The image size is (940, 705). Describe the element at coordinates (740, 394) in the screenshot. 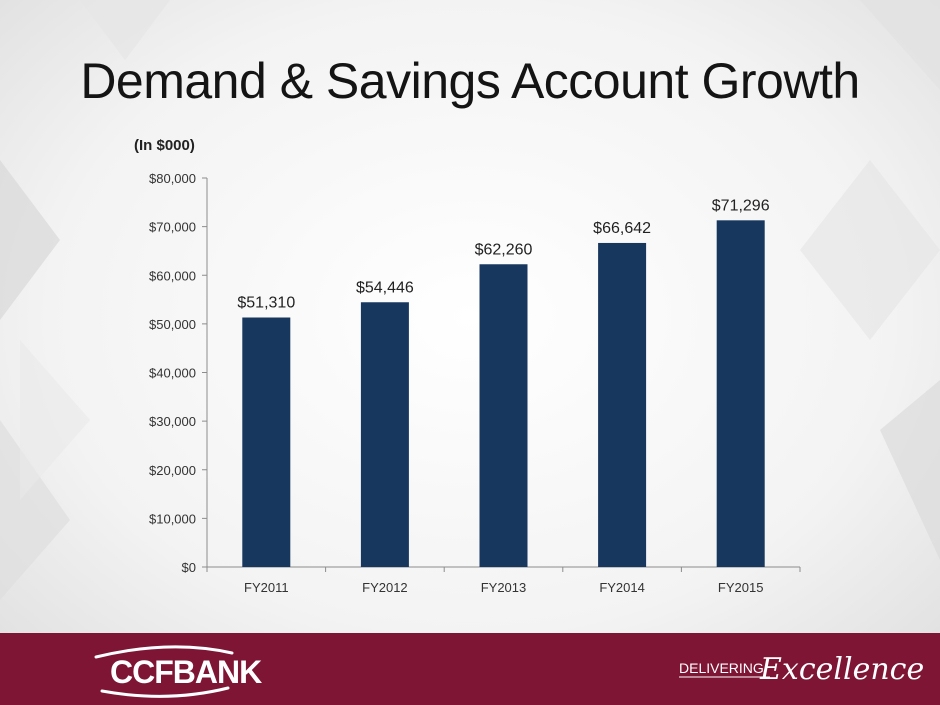

I see `bar-fy2015` at that location.